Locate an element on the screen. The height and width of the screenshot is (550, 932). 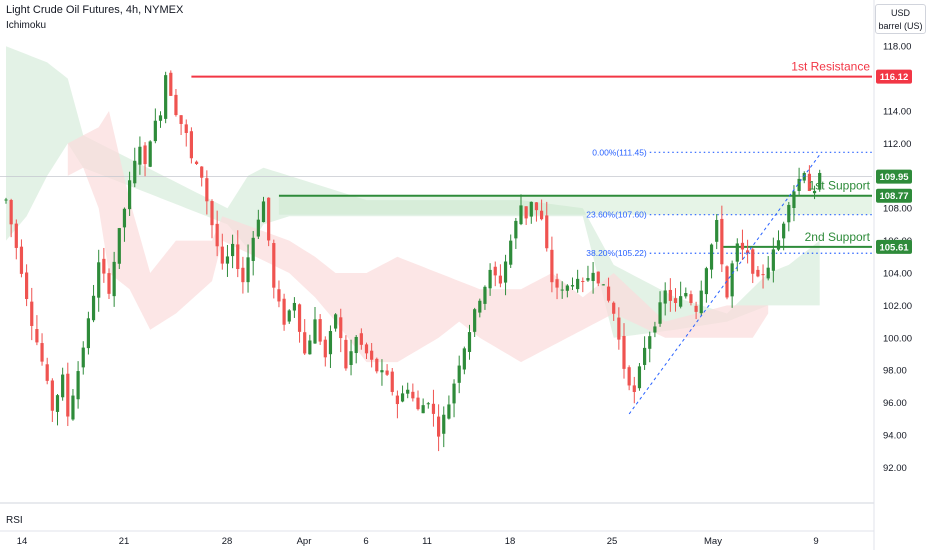
price-badge-label: 116.12 is located at coordinates (894, 77).